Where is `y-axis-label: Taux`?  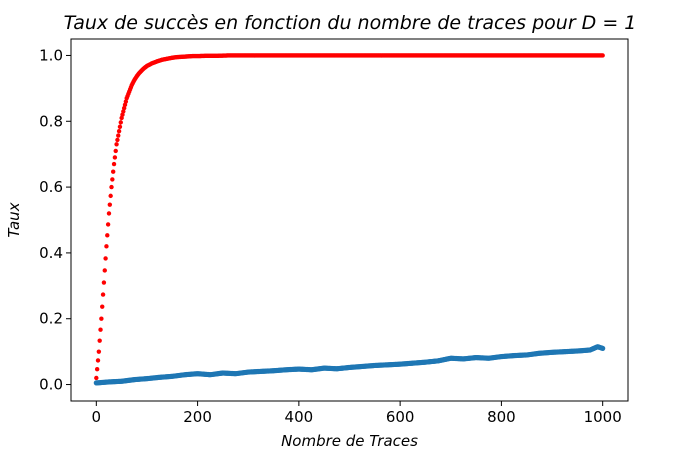
y-axis-label: Taux is located at coordinates (14, 219).